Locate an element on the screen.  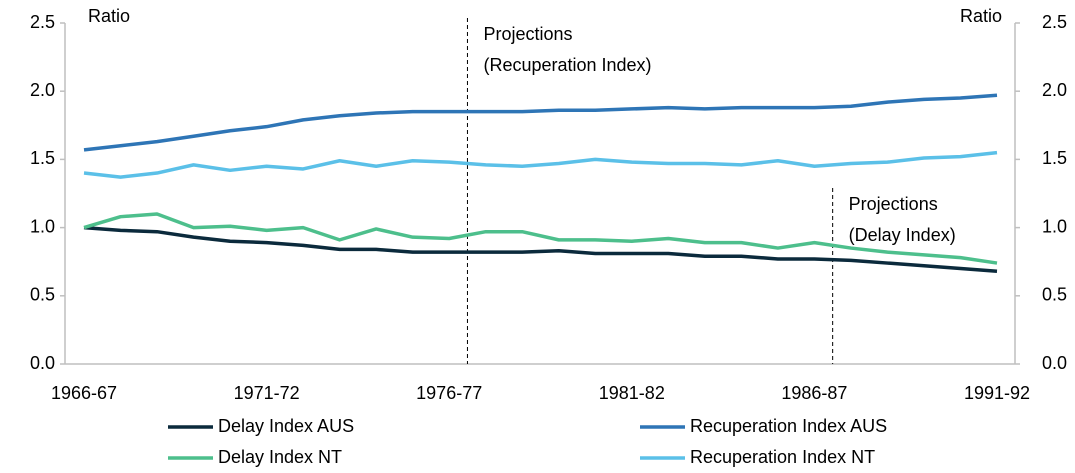
y2-axis-label: Ratio is located at coordinates (981, 16).